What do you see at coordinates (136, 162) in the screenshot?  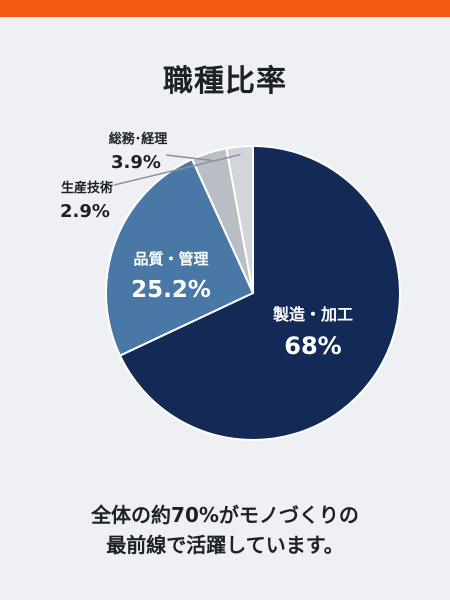 I see `value-general-affairs: 3.9%` at bounding box center [136, 162].